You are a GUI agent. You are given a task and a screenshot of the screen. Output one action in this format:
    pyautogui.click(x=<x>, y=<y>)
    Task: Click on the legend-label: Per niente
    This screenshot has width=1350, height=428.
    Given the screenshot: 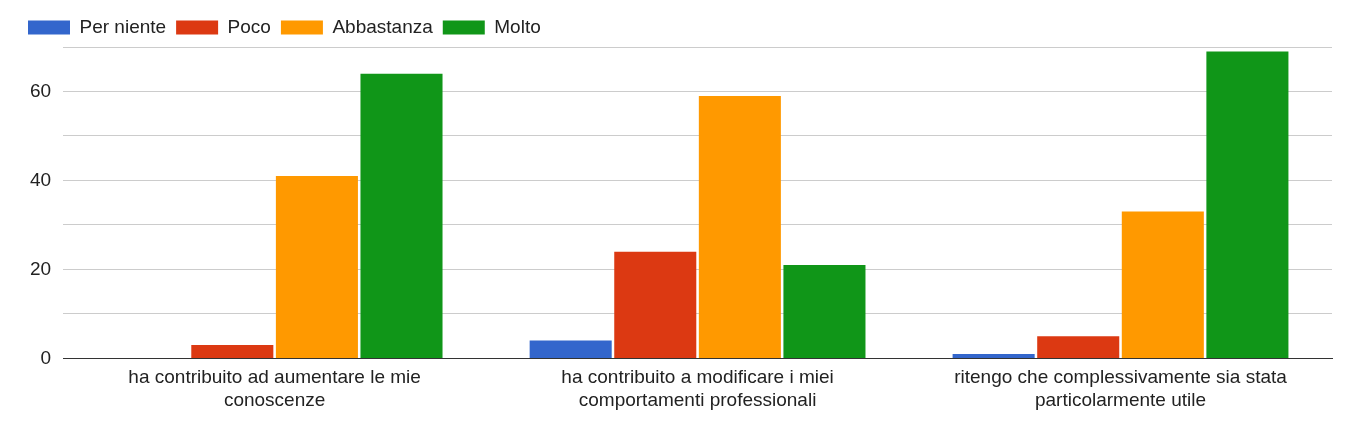 What is the action you would take?
    pyautogui.click(x=123, y=26)
    